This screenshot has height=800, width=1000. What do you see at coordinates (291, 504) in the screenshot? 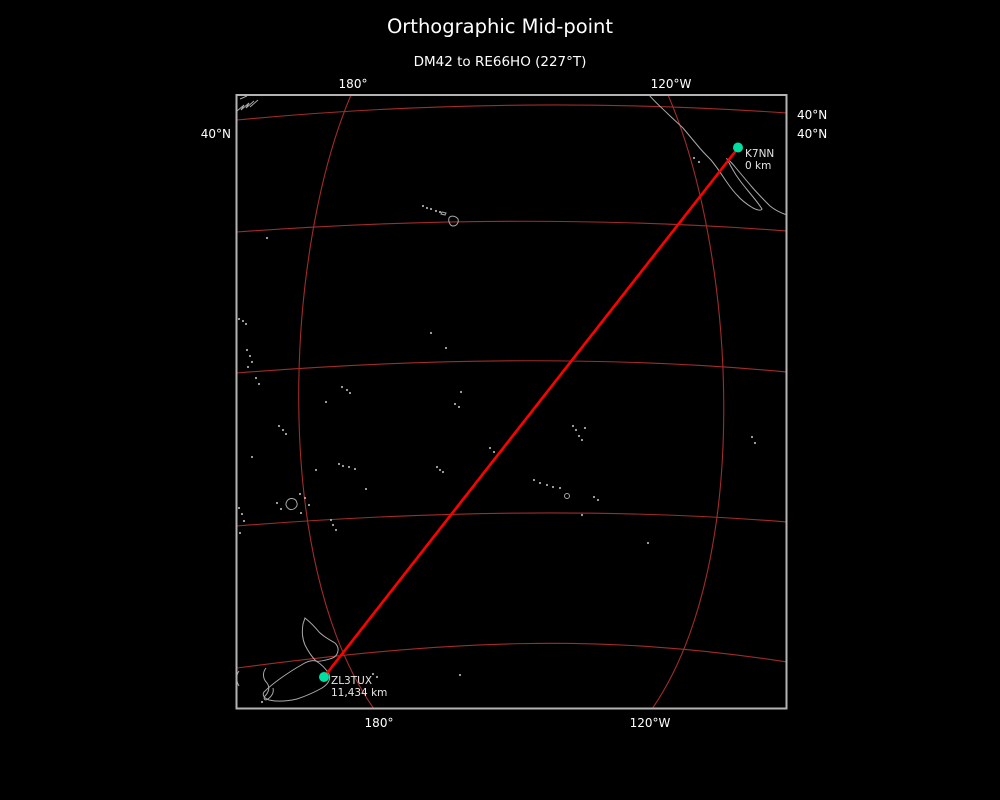
I see `coast-fiji` at bounding box center [291, 504].